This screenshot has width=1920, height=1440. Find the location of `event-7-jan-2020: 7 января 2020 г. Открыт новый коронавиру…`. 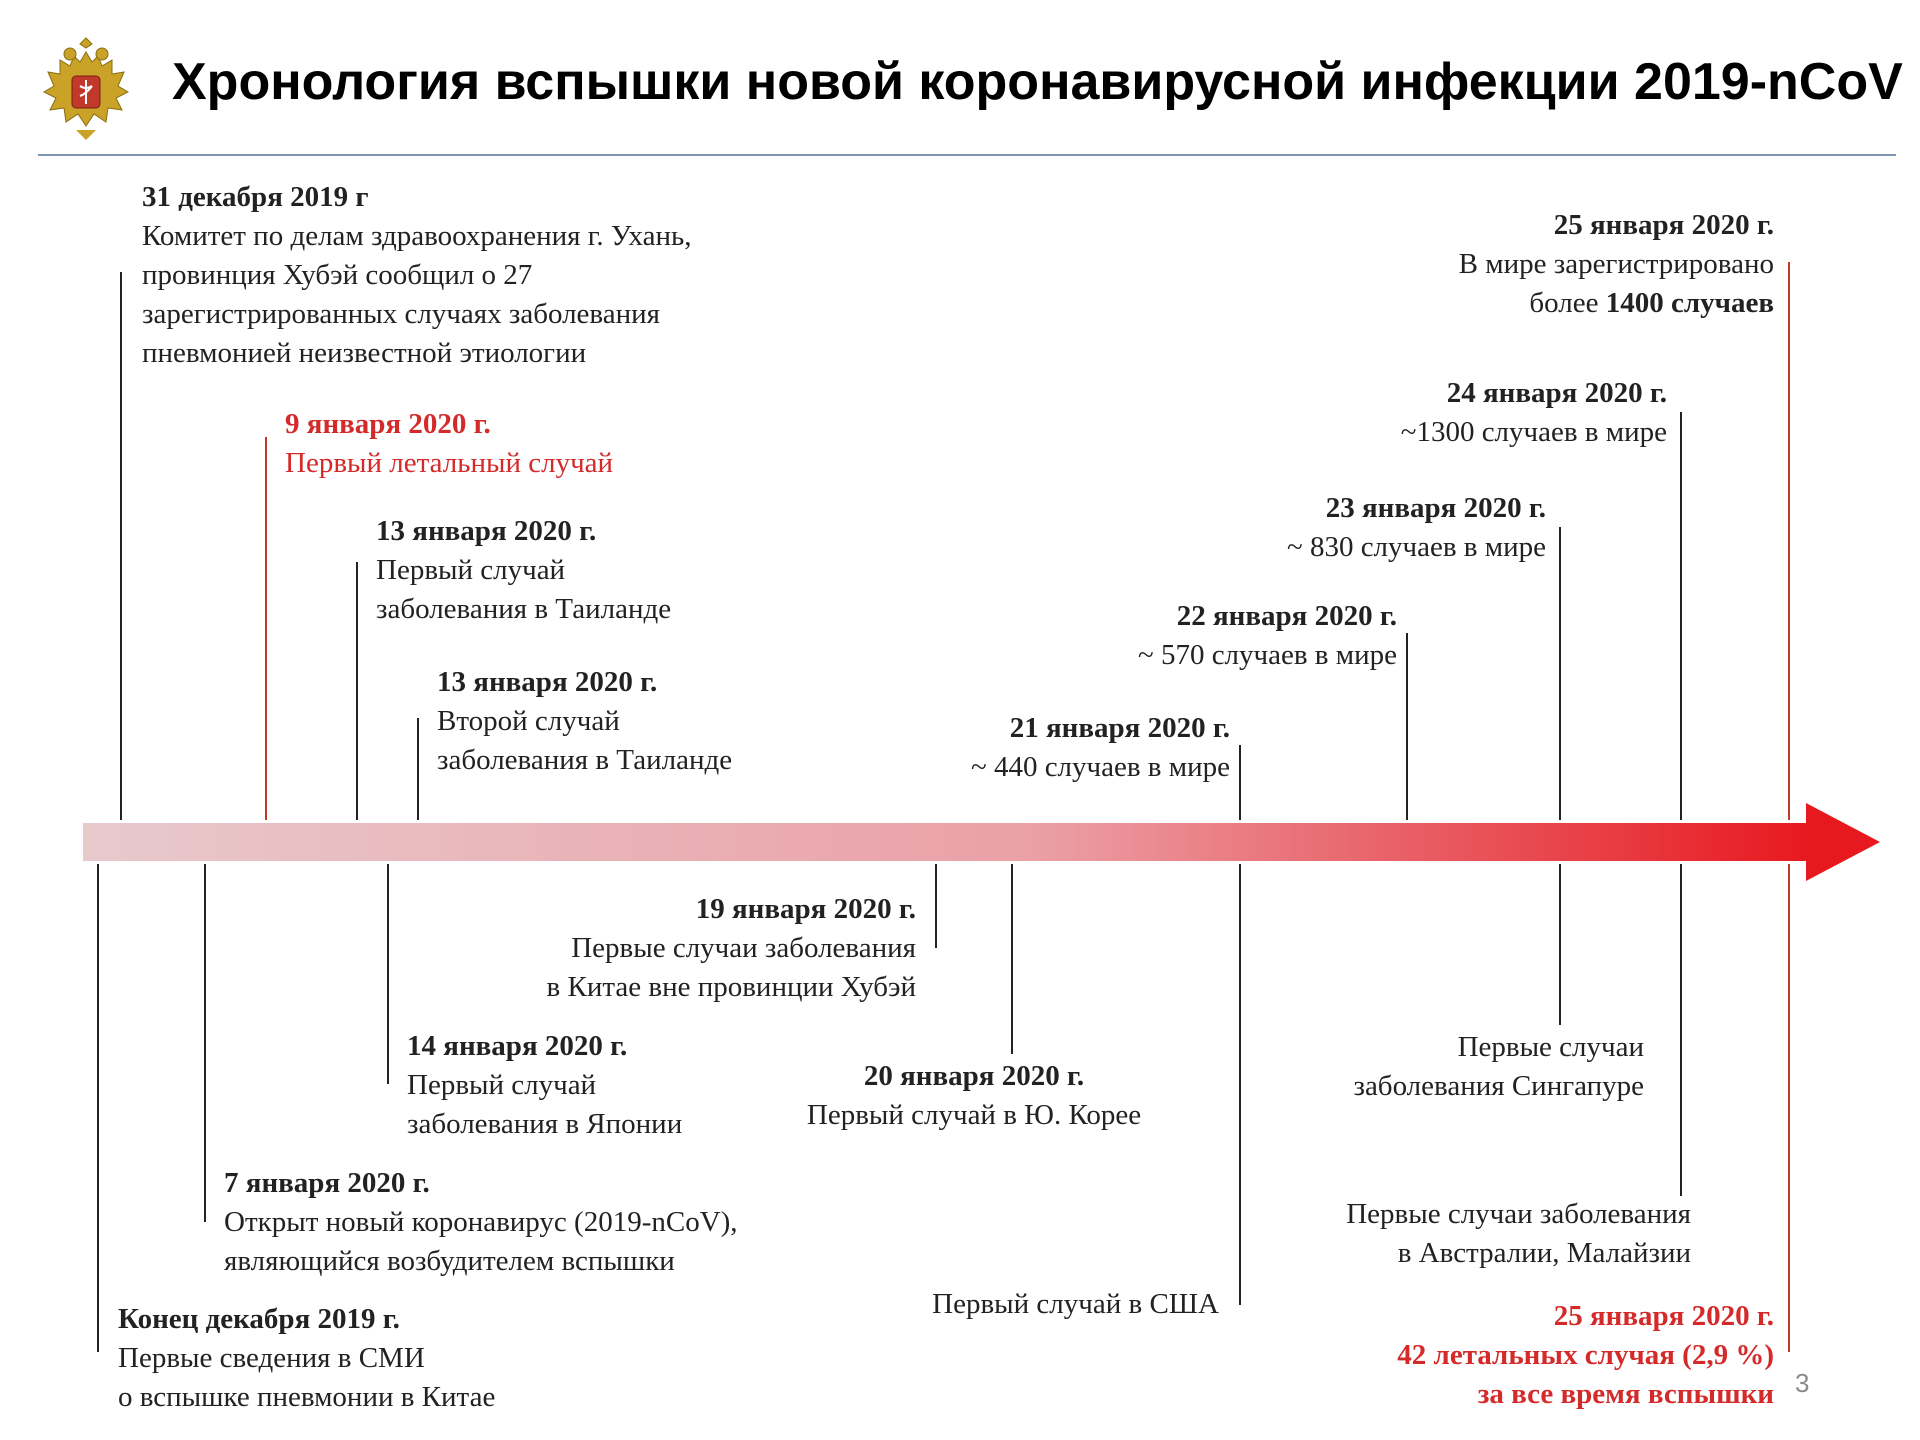

event-7-jan-2020: 7 января 2020 г. Открыт новый коронавиру… is located at coordinates (481, 1222).